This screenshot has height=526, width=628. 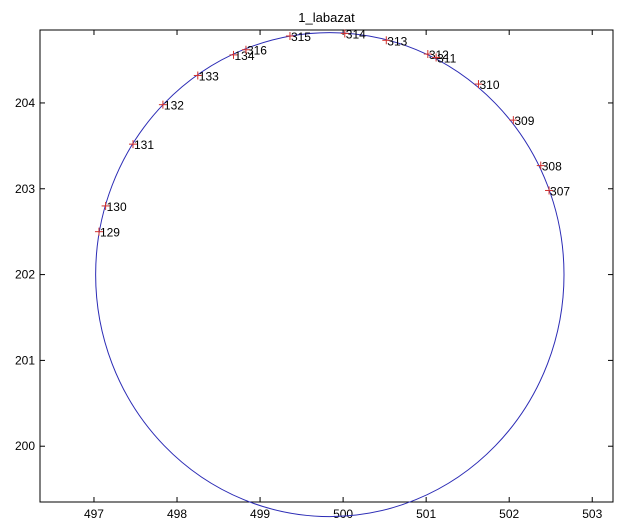 I want to click on data-point: 311, so click(x=444, y=58).